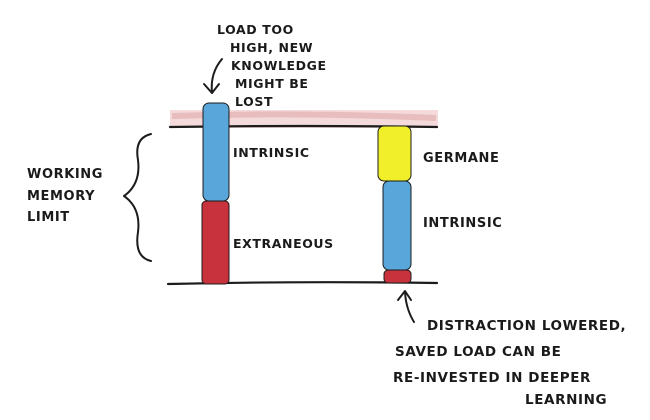 Image resolution: width=650 pixels, height=420 pixels. I want to click on left-bar-extraneous-segment, so click(215, 242).